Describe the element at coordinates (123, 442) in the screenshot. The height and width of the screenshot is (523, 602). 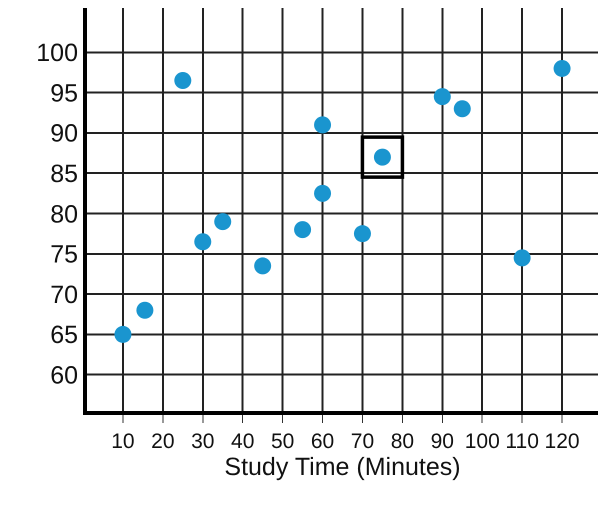
I see `x-tick-label: 10` at that location.